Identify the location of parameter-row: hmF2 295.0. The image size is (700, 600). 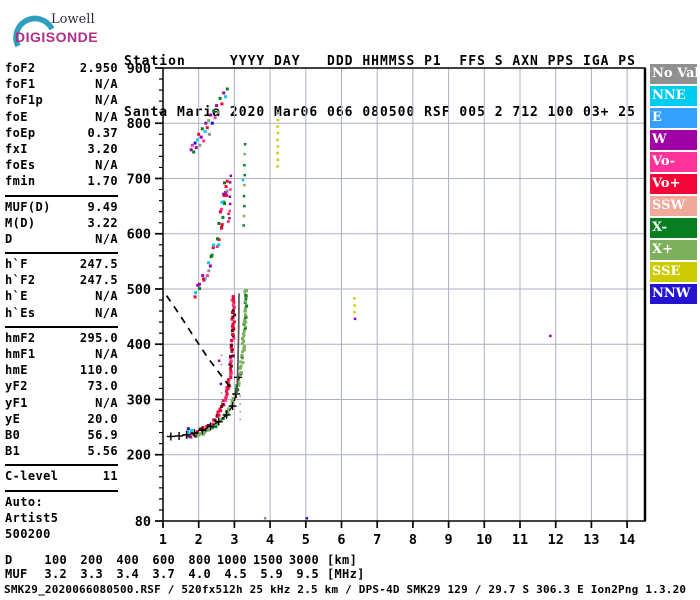
(61, 339).